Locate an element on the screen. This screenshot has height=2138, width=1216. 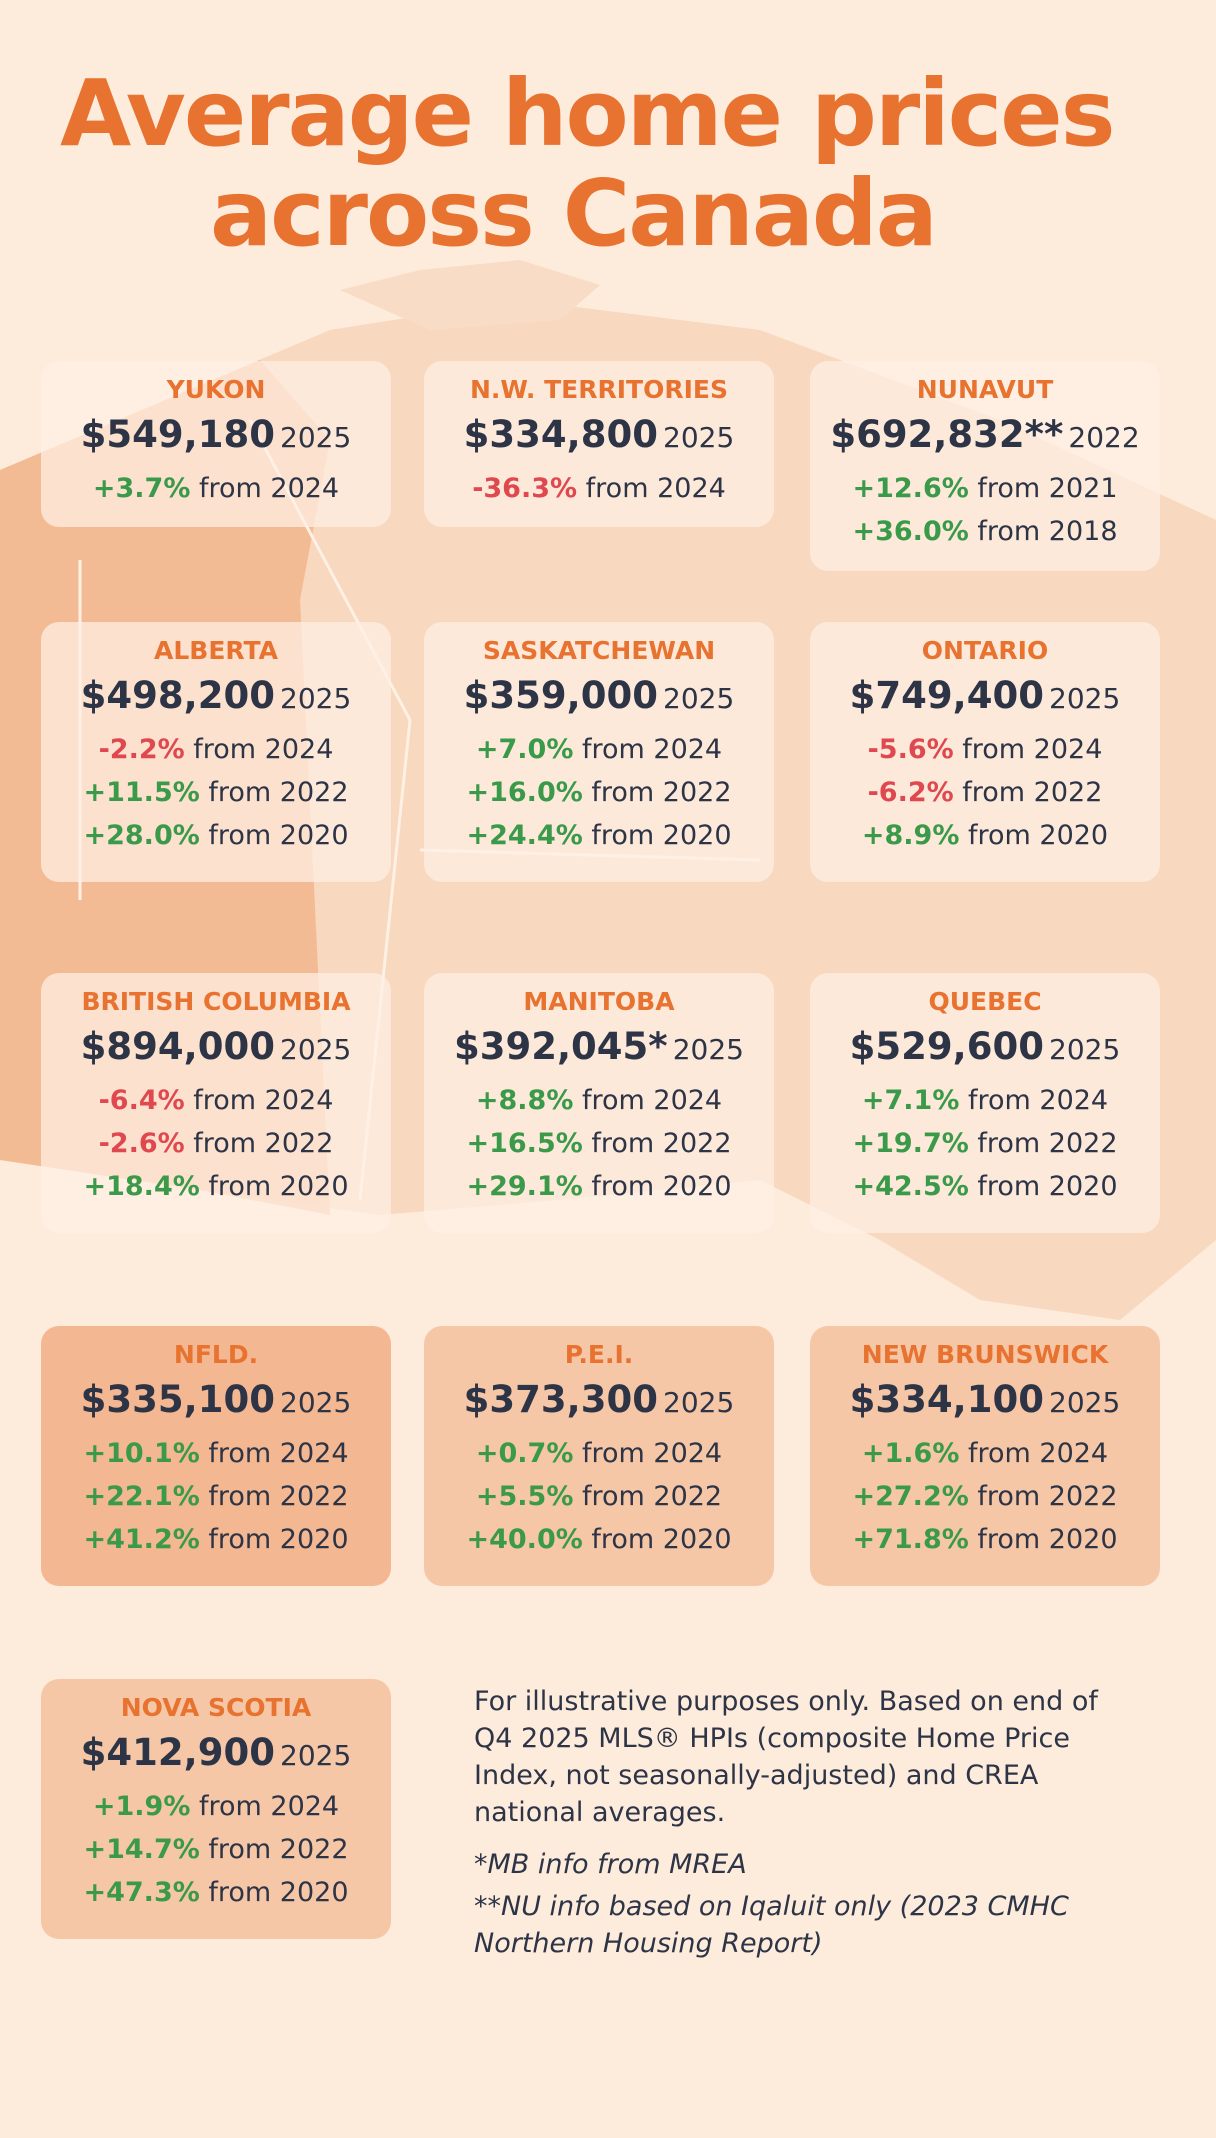
price-row: $529,600 2025 is located at coordinates (985, 1046).